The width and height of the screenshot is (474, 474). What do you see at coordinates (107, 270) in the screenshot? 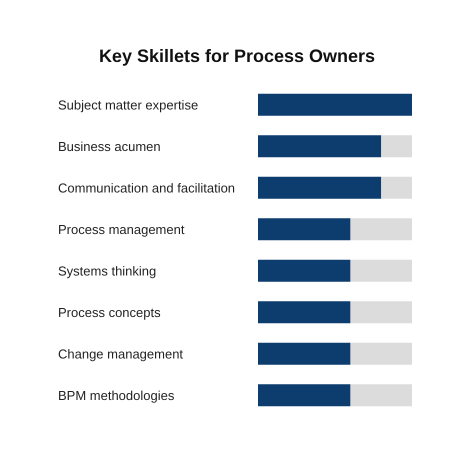
I see `y-tick-label: Systems thinking` at bounding box center [107, 270].